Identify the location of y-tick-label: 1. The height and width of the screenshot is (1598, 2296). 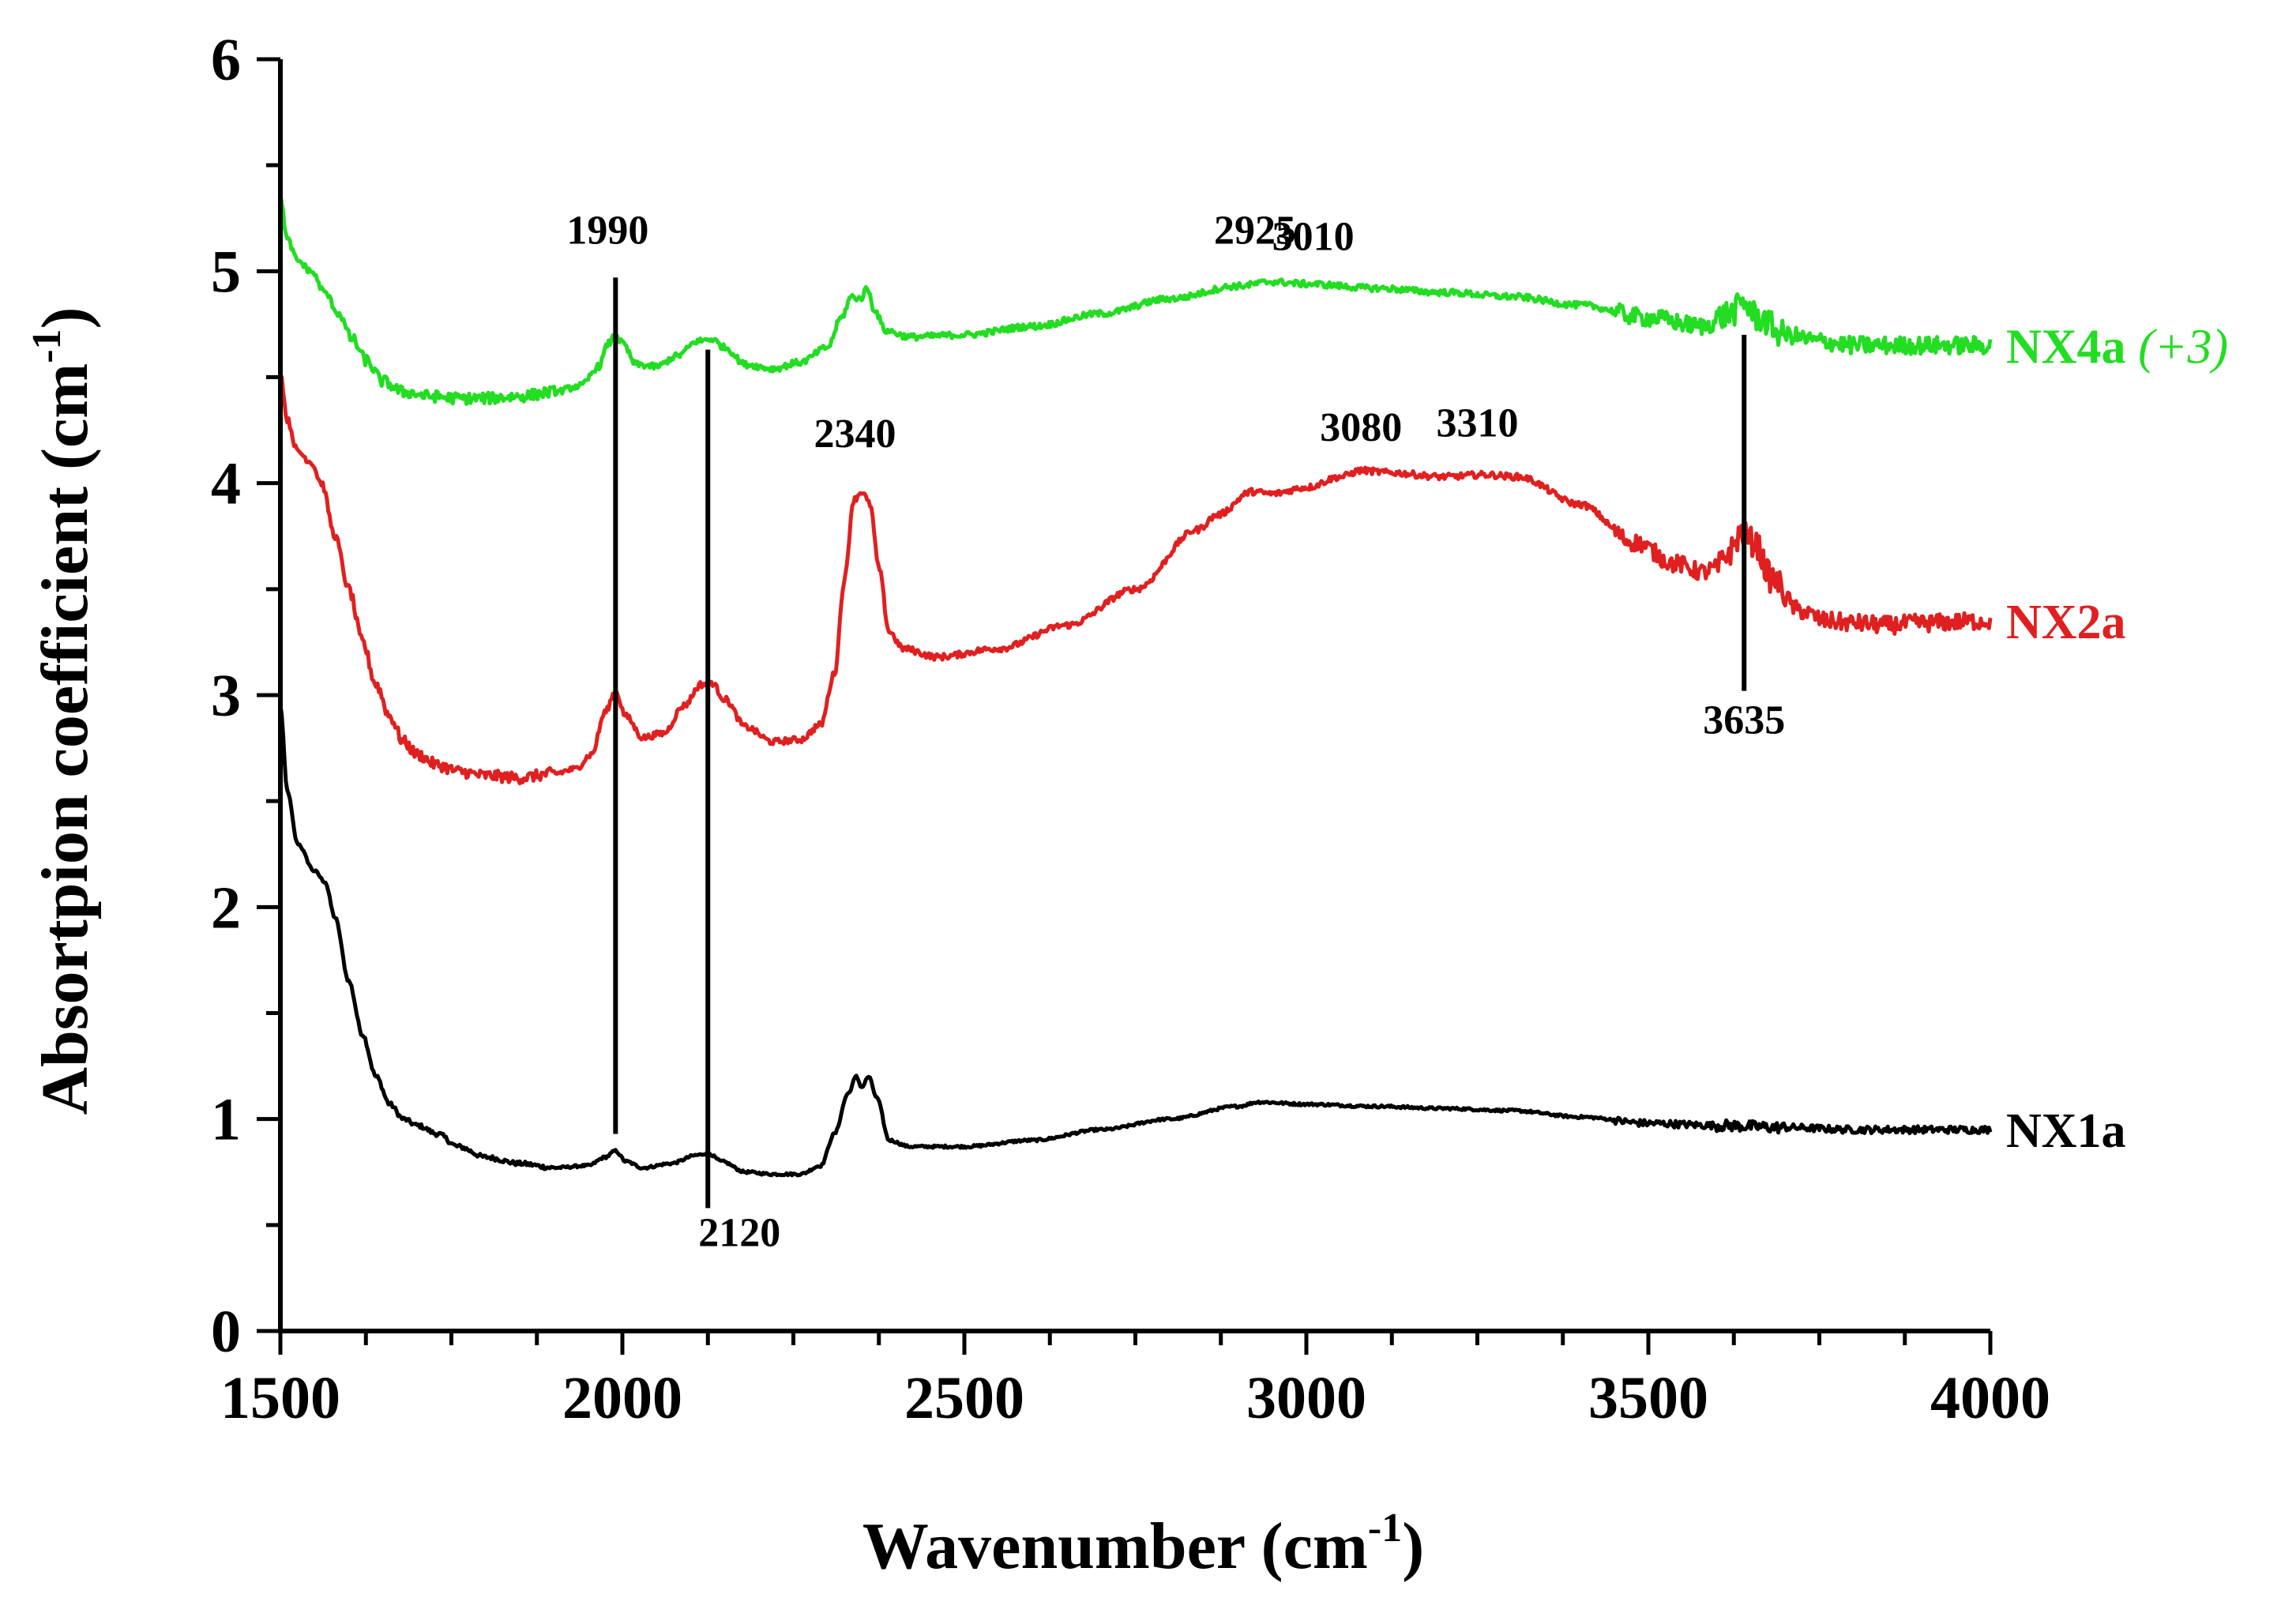
(226, 1120).